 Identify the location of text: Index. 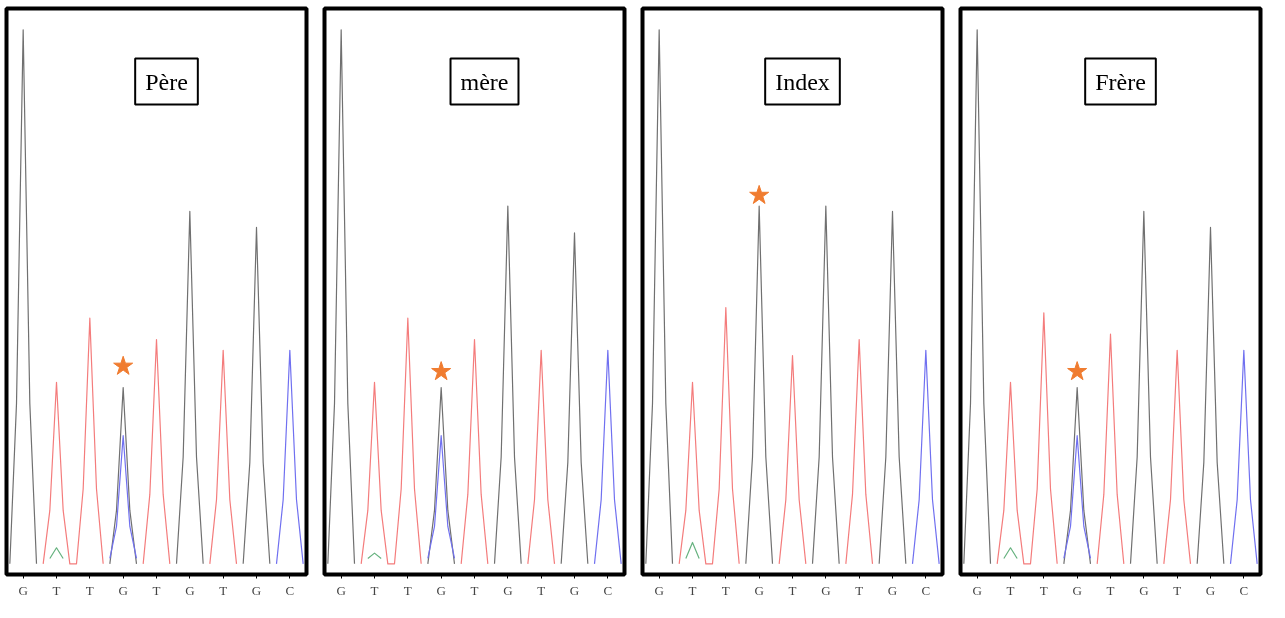
(802, 81).